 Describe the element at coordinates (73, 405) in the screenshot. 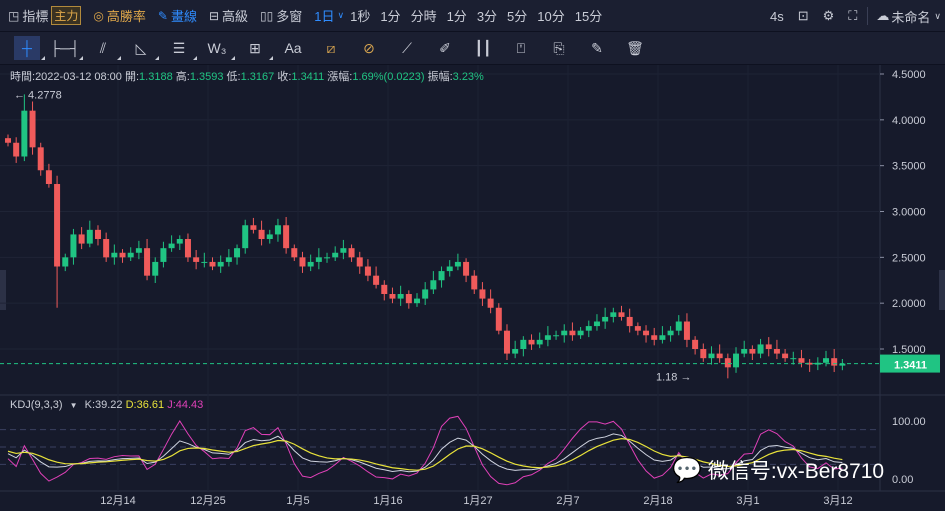

I see `caret-down-icon: ▼` at that location.